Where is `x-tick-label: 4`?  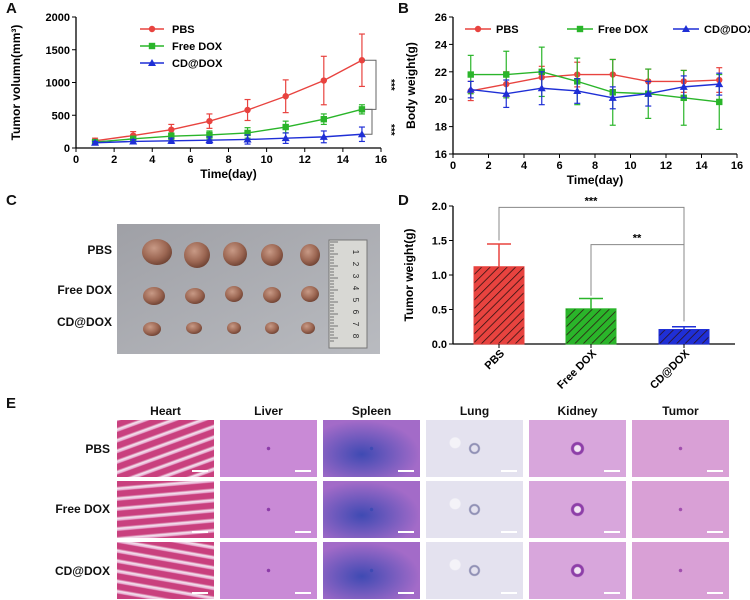
x-tick-label: 4 is located at coordinates (152, 160).